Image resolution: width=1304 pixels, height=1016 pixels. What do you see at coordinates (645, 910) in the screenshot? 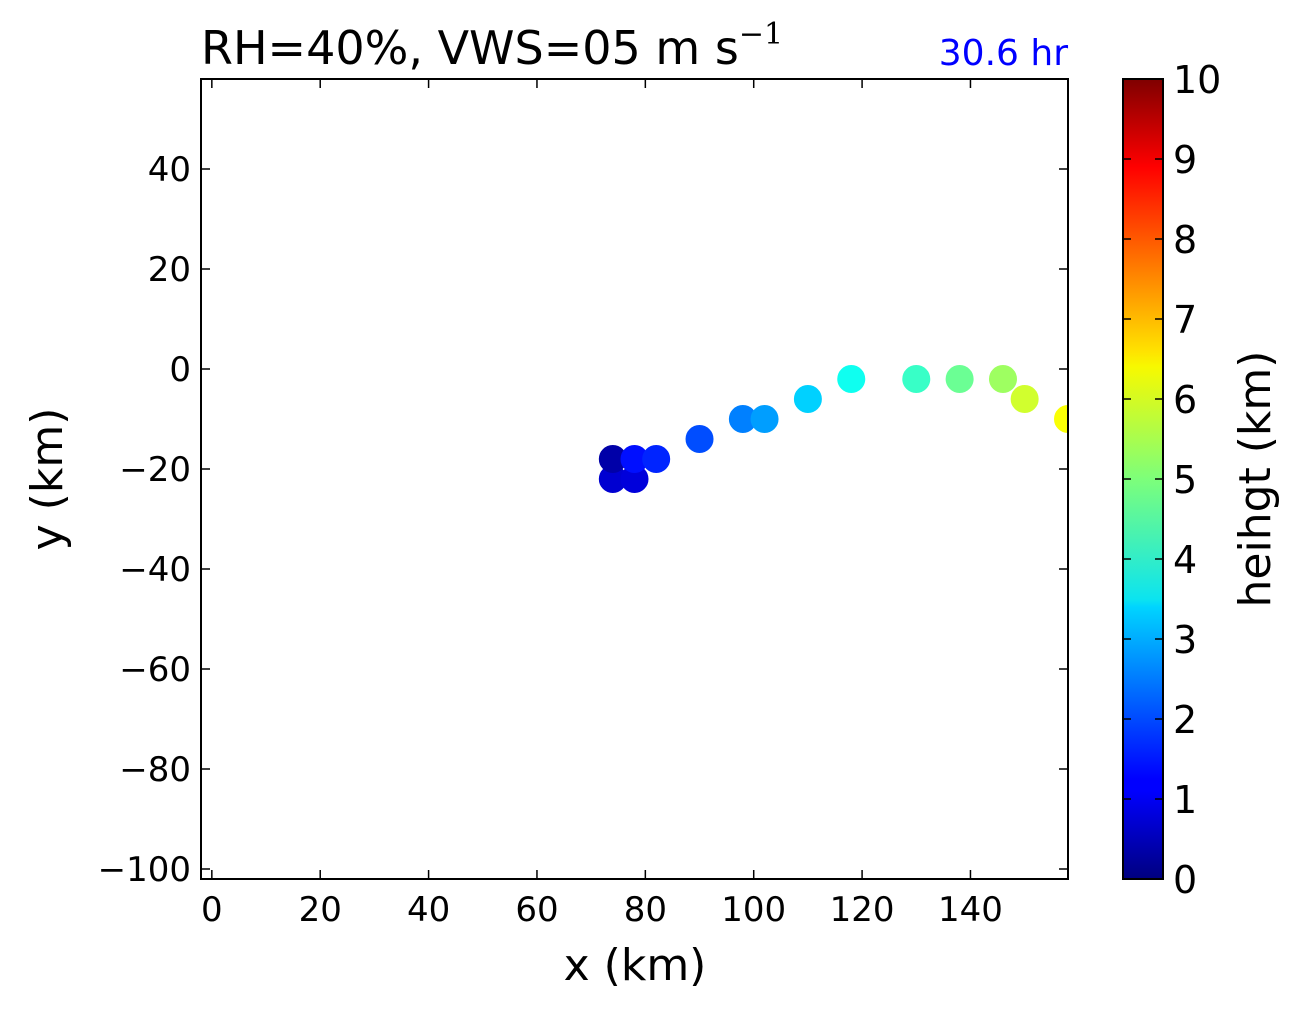
I see `x-tick-label: 80` at bounding box center [645, 910].